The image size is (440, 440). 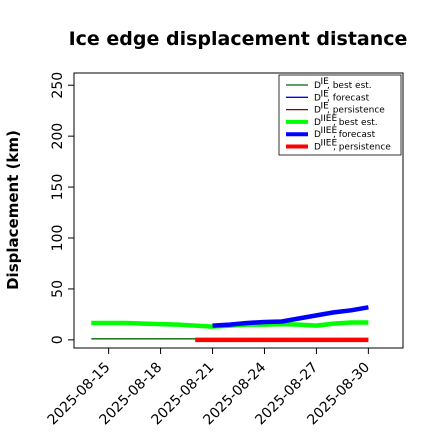 What do you see at coordinates (58, 289) in the screenshot?
I see `y-tick-label: 50` at bounding box center [58, 289].